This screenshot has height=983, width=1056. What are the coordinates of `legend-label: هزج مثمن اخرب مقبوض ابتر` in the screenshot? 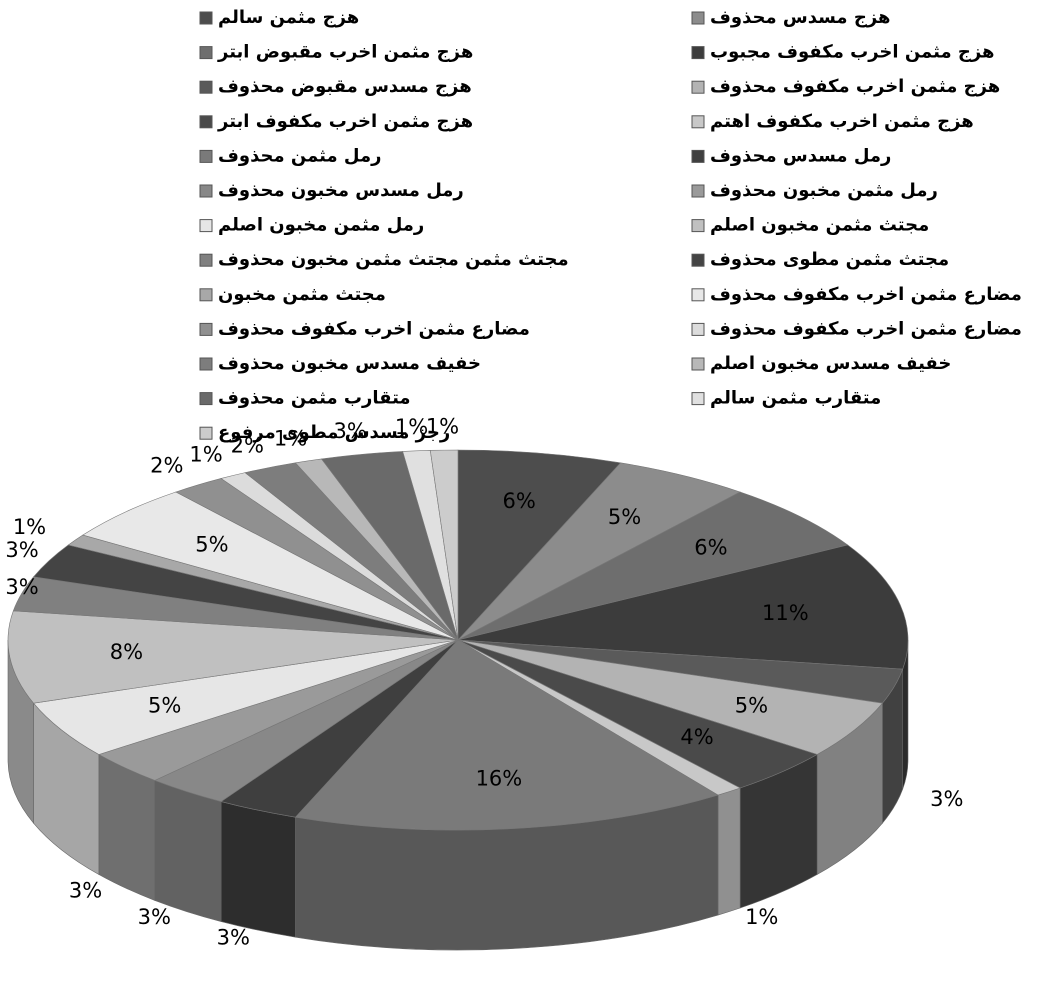 It's located at (345, 52).